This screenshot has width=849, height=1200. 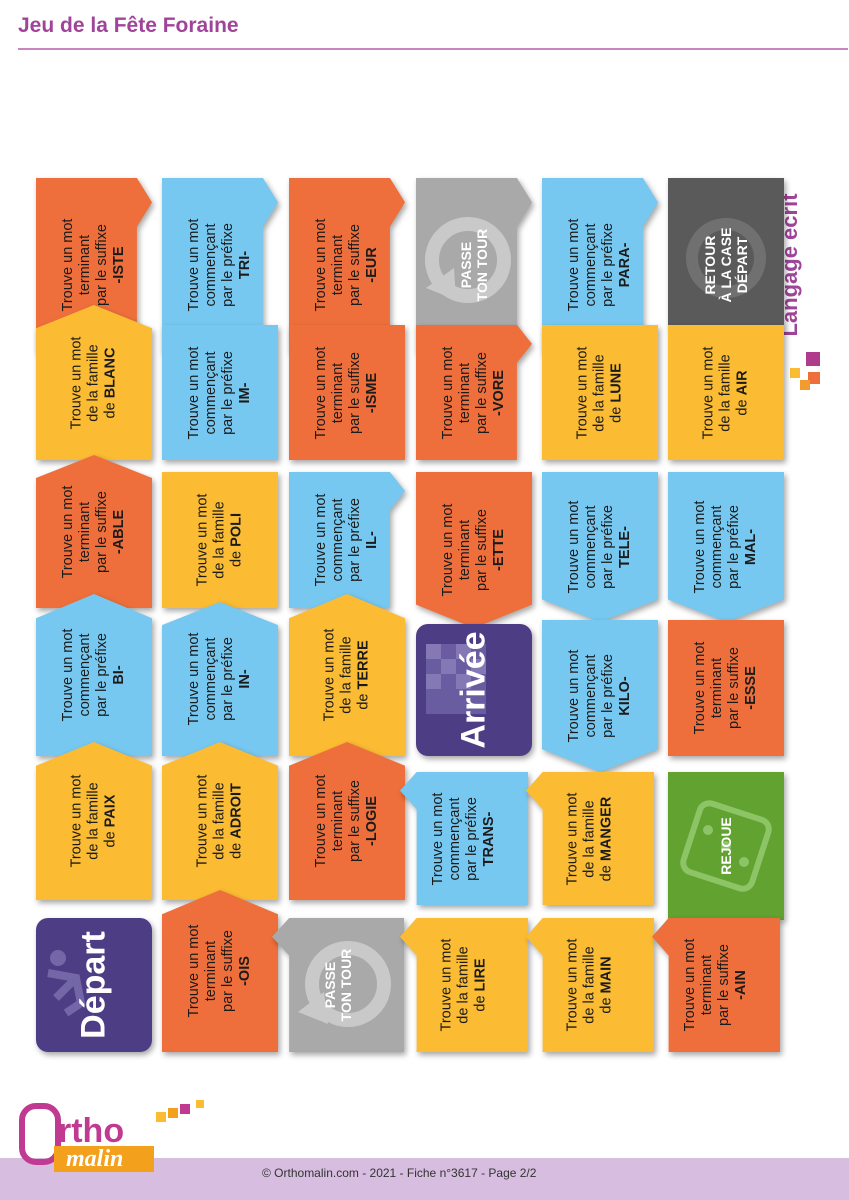 What do you see at coordinates (330, 985) in the screenshot?
I see `pass-label-1: PASSE` at bounding box center [330, 985].